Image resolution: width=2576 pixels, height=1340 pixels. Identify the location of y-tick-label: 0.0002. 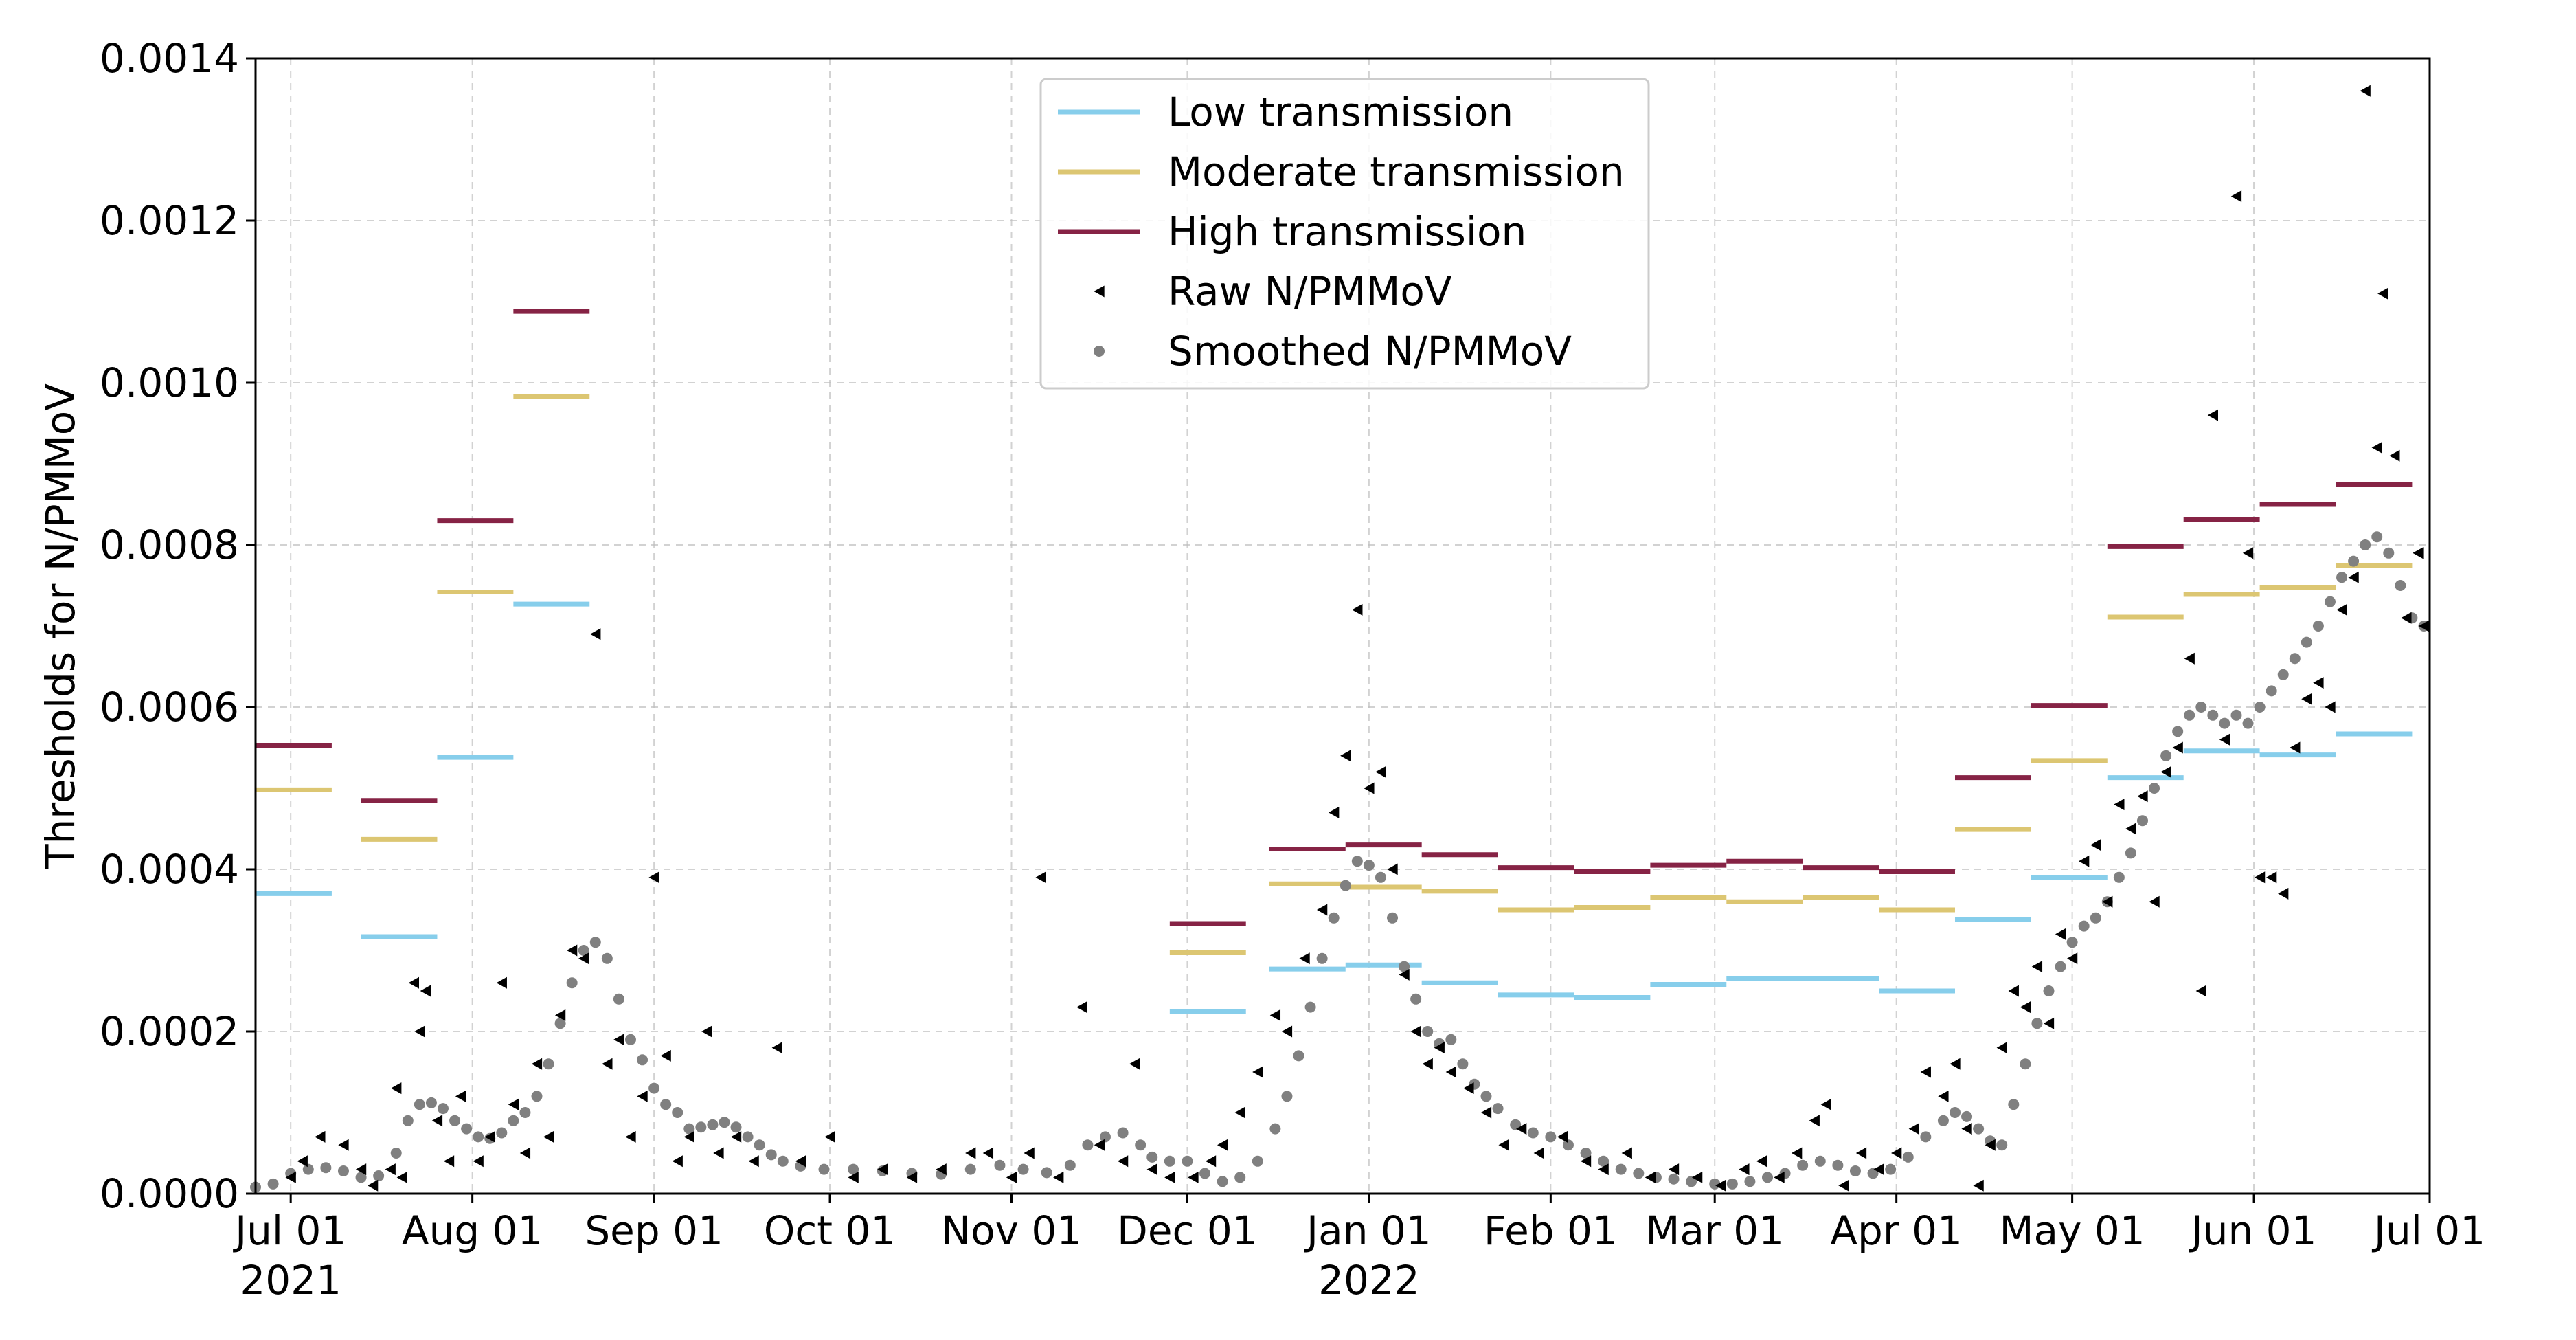
(169, 1031).